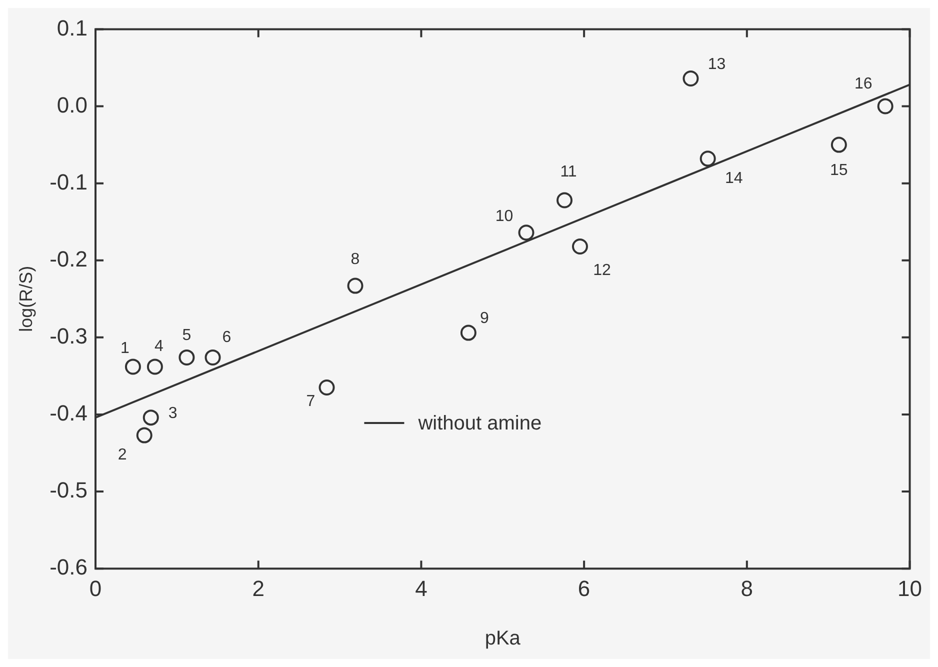 This screenshot has height=667, width=938. Describe the element at coordinates (733, 179) in the screenshot. I see `annotation: 14` at that location.